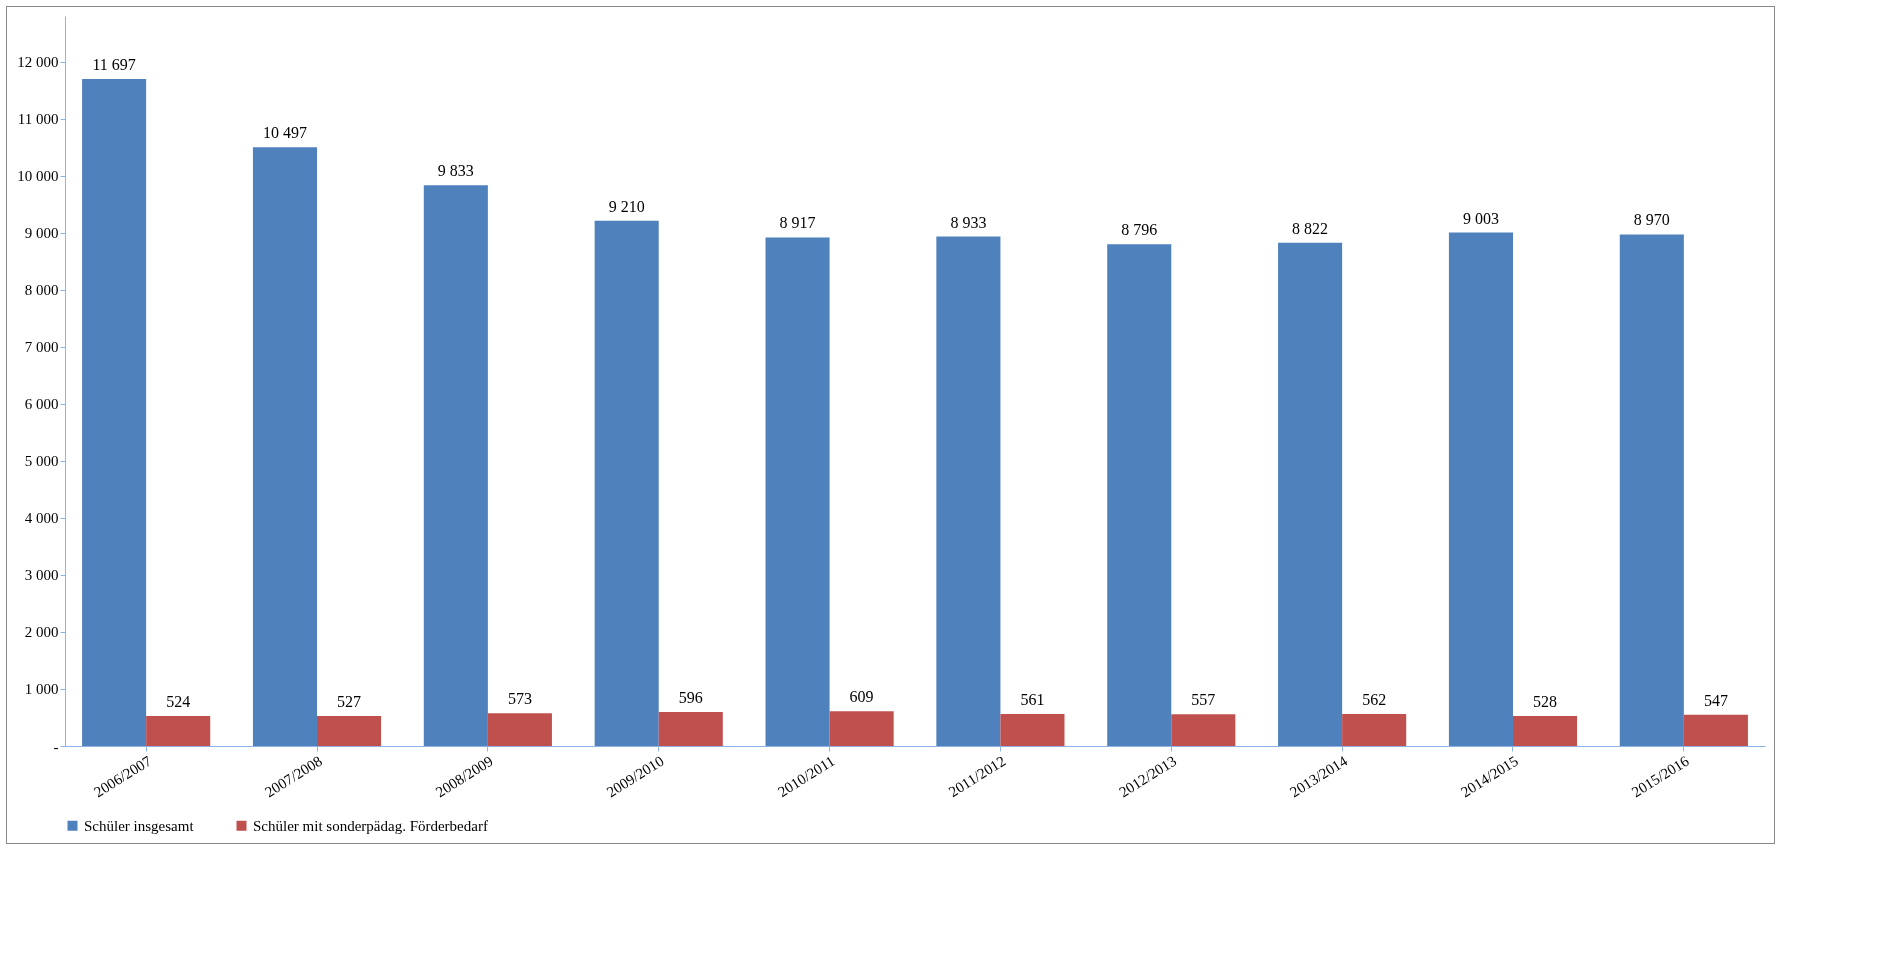 The width and height of the screenshot is (1885, 966). What do you see at coordinates (139, 825) in the screenshot?
I see `legend-label: Schüler insgesamt` at bounding box center [139, 825].